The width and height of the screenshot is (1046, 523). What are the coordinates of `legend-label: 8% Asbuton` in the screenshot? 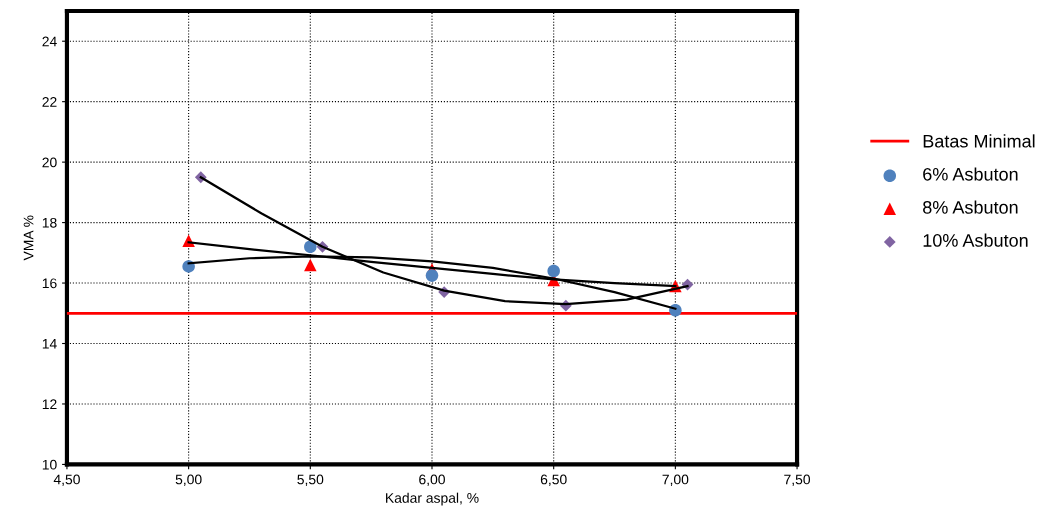 It's located at (970, 207).